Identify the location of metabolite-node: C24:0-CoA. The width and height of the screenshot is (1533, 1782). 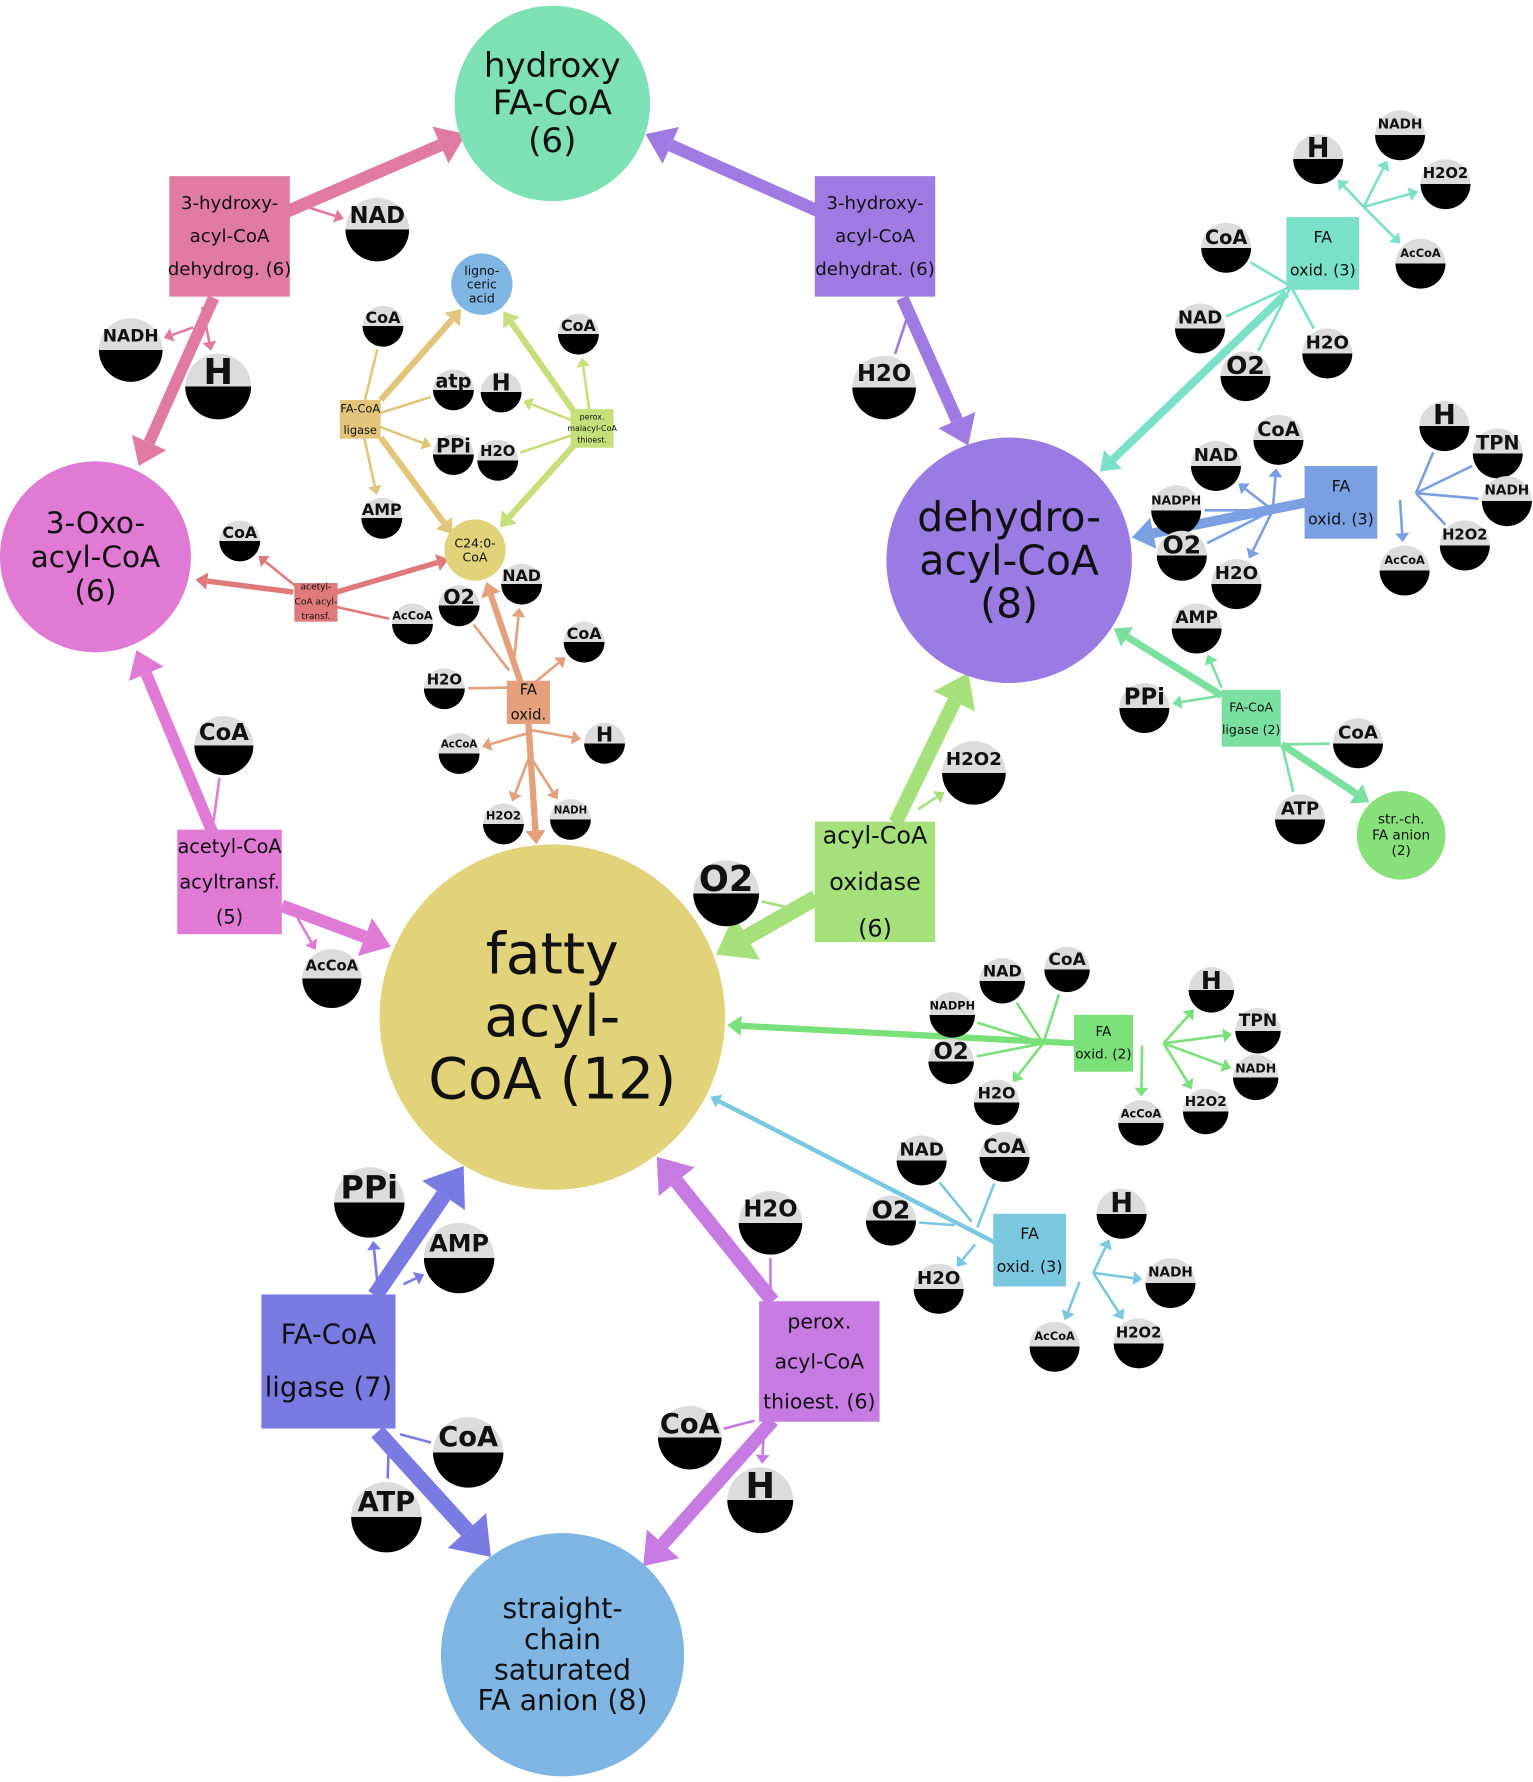
(475, 550).